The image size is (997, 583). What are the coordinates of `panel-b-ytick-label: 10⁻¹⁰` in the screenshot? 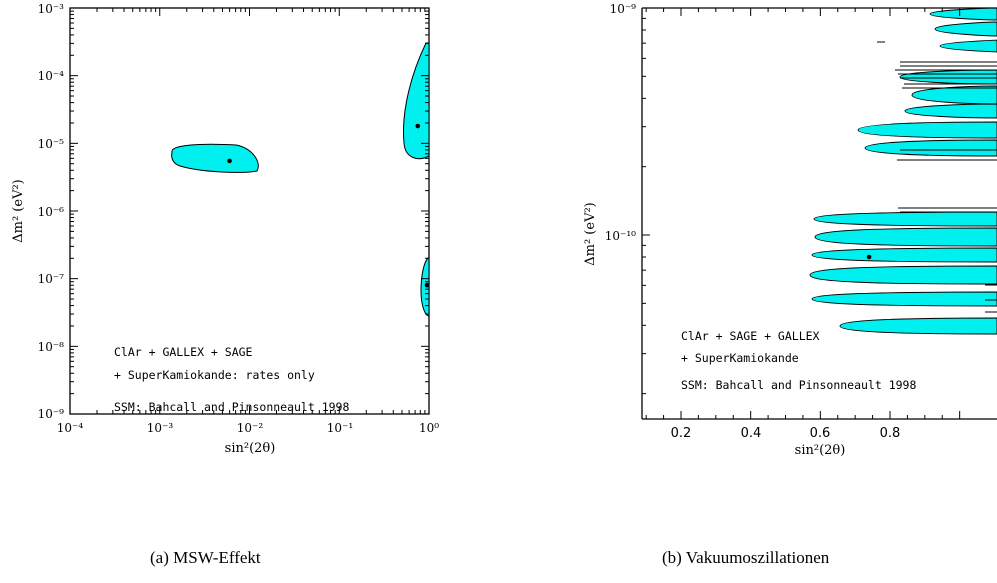 It's located at (620, 236).